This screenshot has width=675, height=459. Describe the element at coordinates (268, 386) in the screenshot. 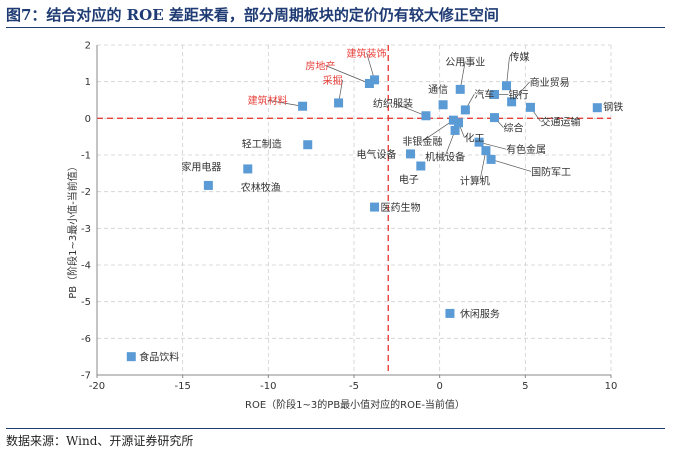

I see `x-tick-label: -10` at that location.